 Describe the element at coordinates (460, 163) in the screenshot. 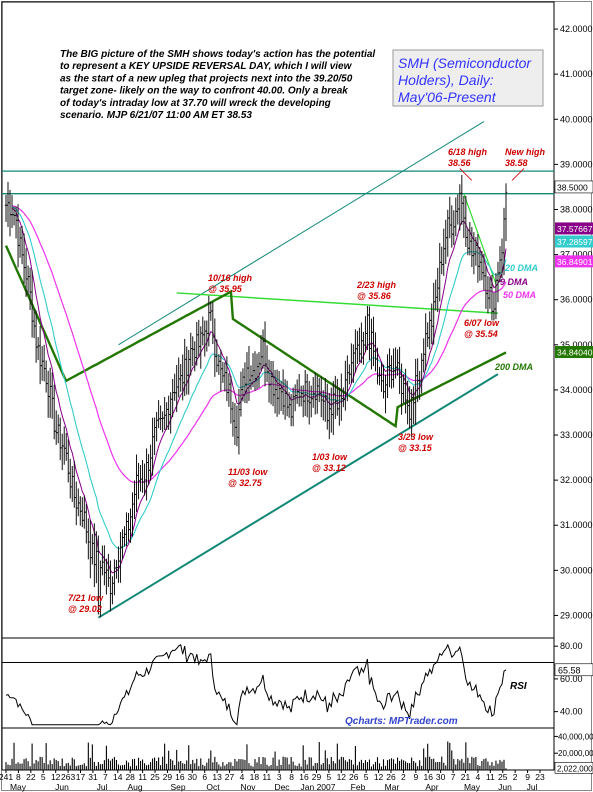

I see `annotation-label: 38.56` at that location.